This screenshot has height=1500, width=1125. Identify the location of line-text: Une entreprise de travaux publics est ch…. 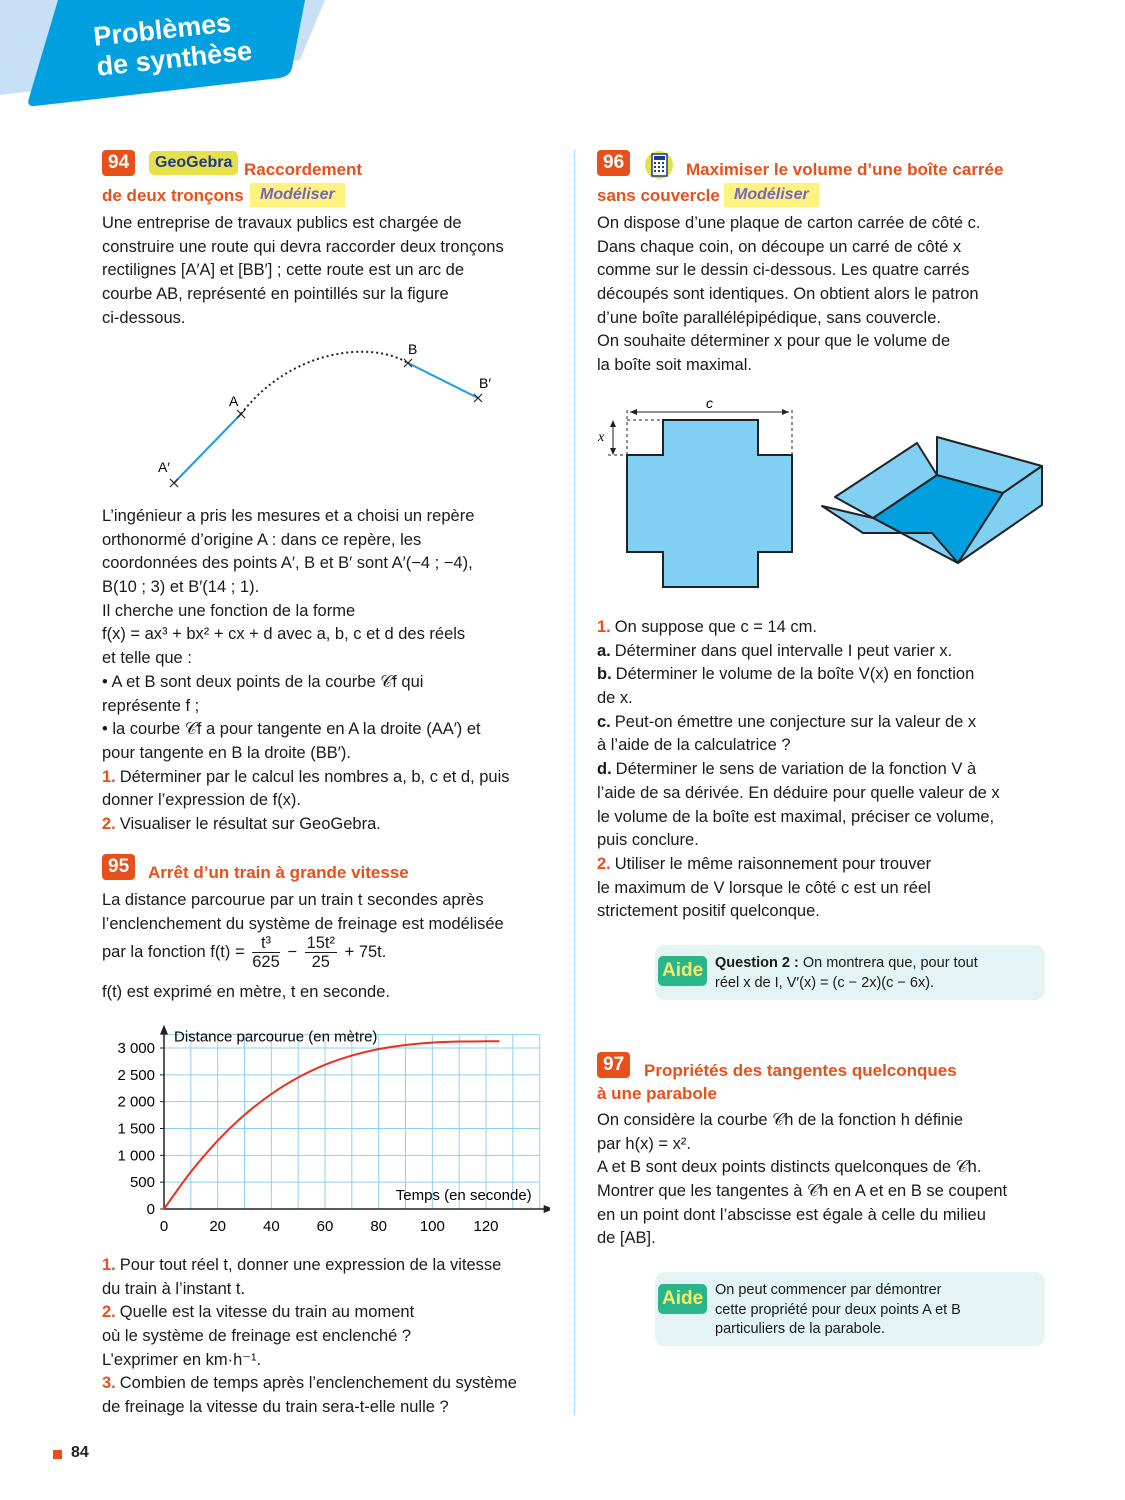
(282, 223).